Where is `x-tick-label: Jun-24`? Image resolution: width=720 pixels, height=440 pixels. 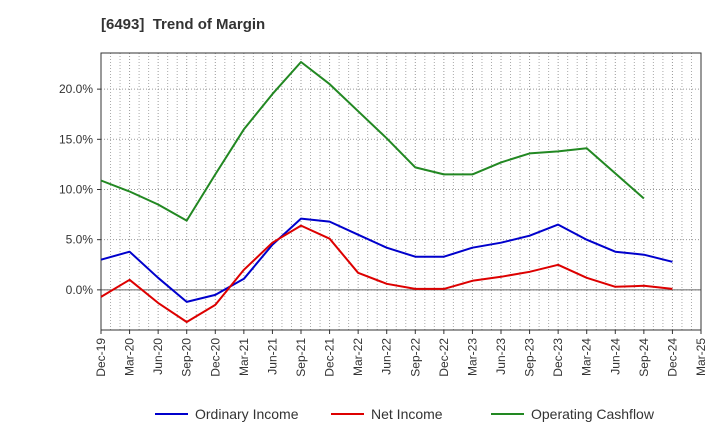 x-tick-label: Jun-24 is located at coordinates (615, 356).